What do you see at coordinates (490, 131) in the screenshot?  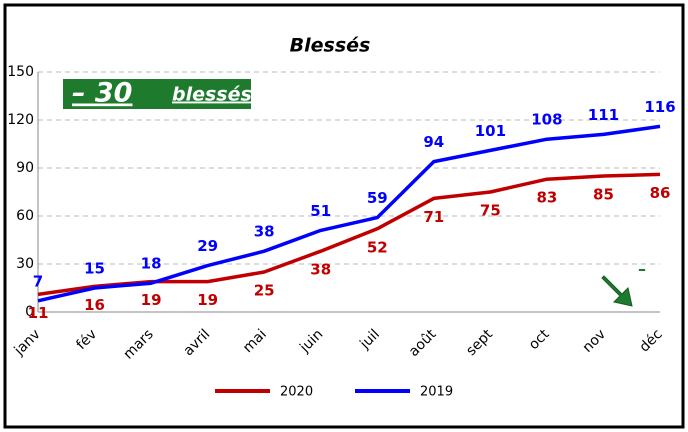 I see `data-label: 101` at bounding box center [490, 131].